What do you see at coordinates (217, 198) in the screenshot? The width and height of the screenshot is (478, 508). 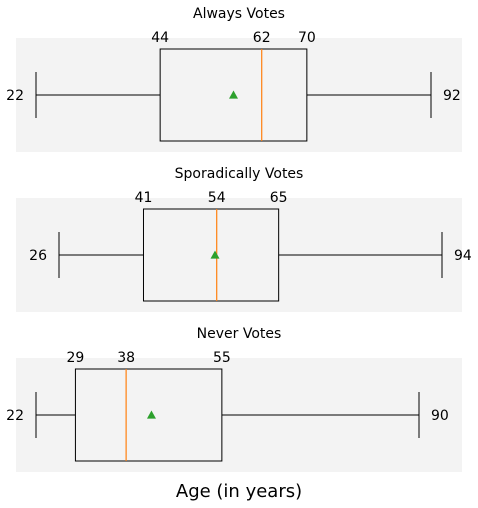 I see `median-label: 54` at bounding box center [217, 198].